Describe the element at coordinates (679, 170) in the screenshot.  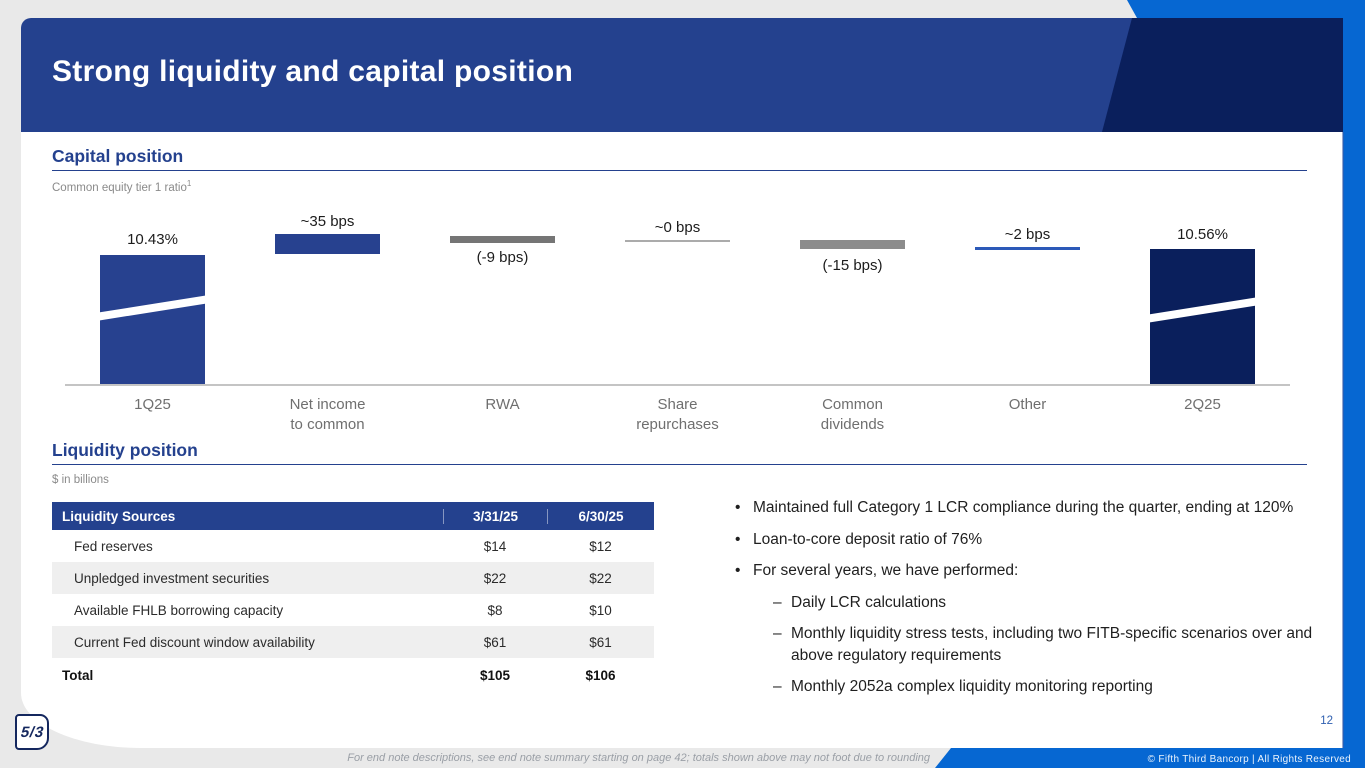
I see `capital-heading-rule` at that location.